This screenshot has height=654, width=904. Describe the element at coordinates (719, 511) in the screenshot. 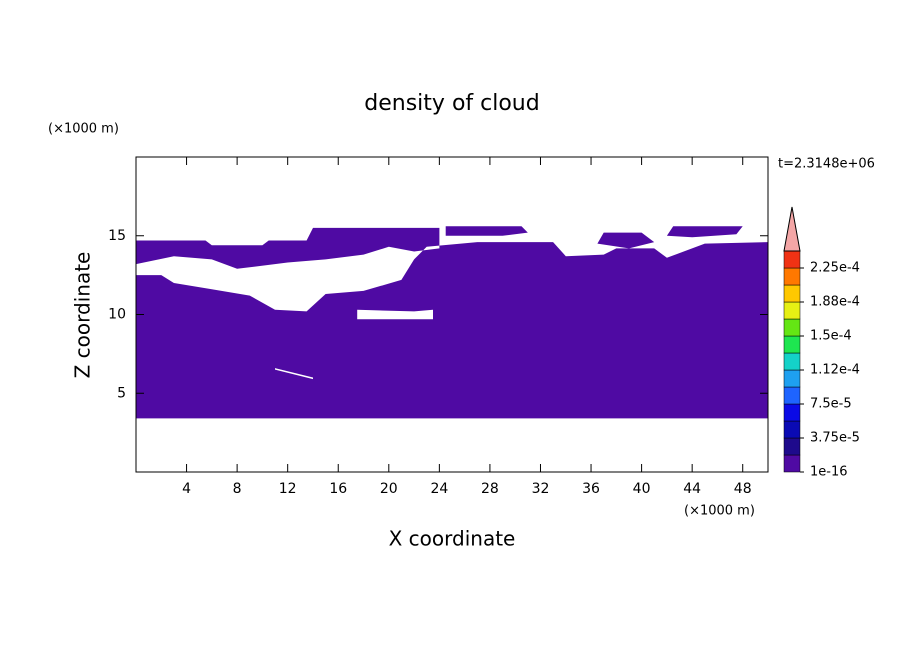

I see `x-unit: (×1000 m)` at that location.